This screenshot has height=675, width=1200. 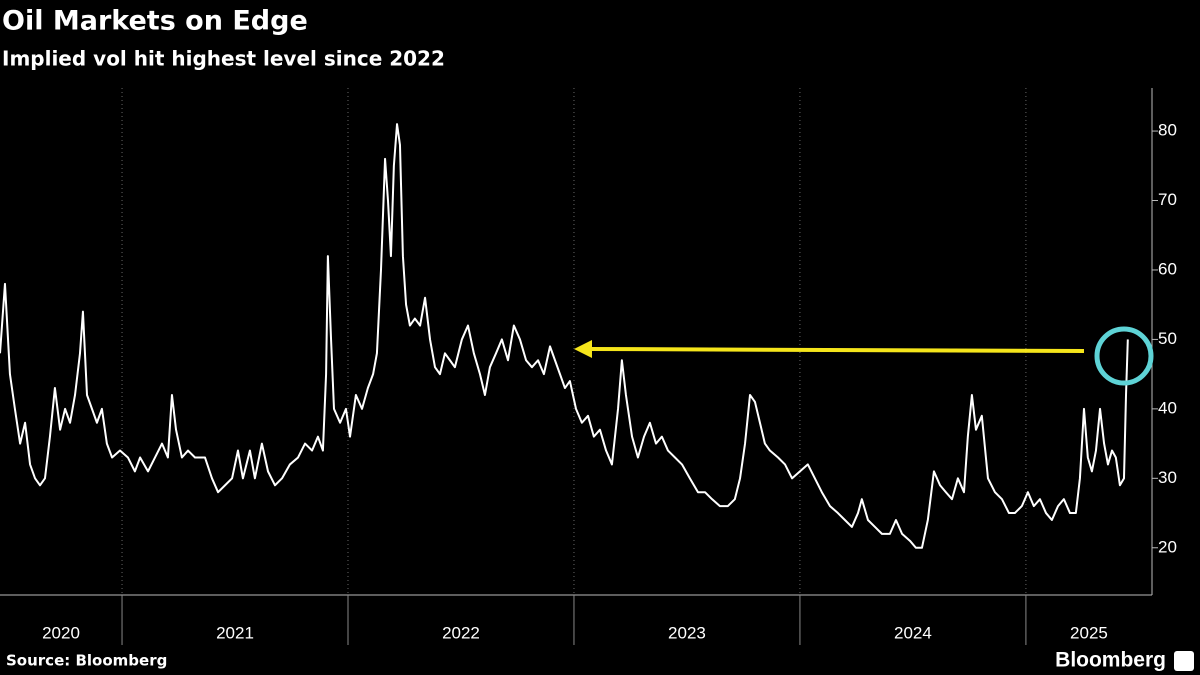 I want to click on y-tick-label: 70, so click(x=1167, y=199).